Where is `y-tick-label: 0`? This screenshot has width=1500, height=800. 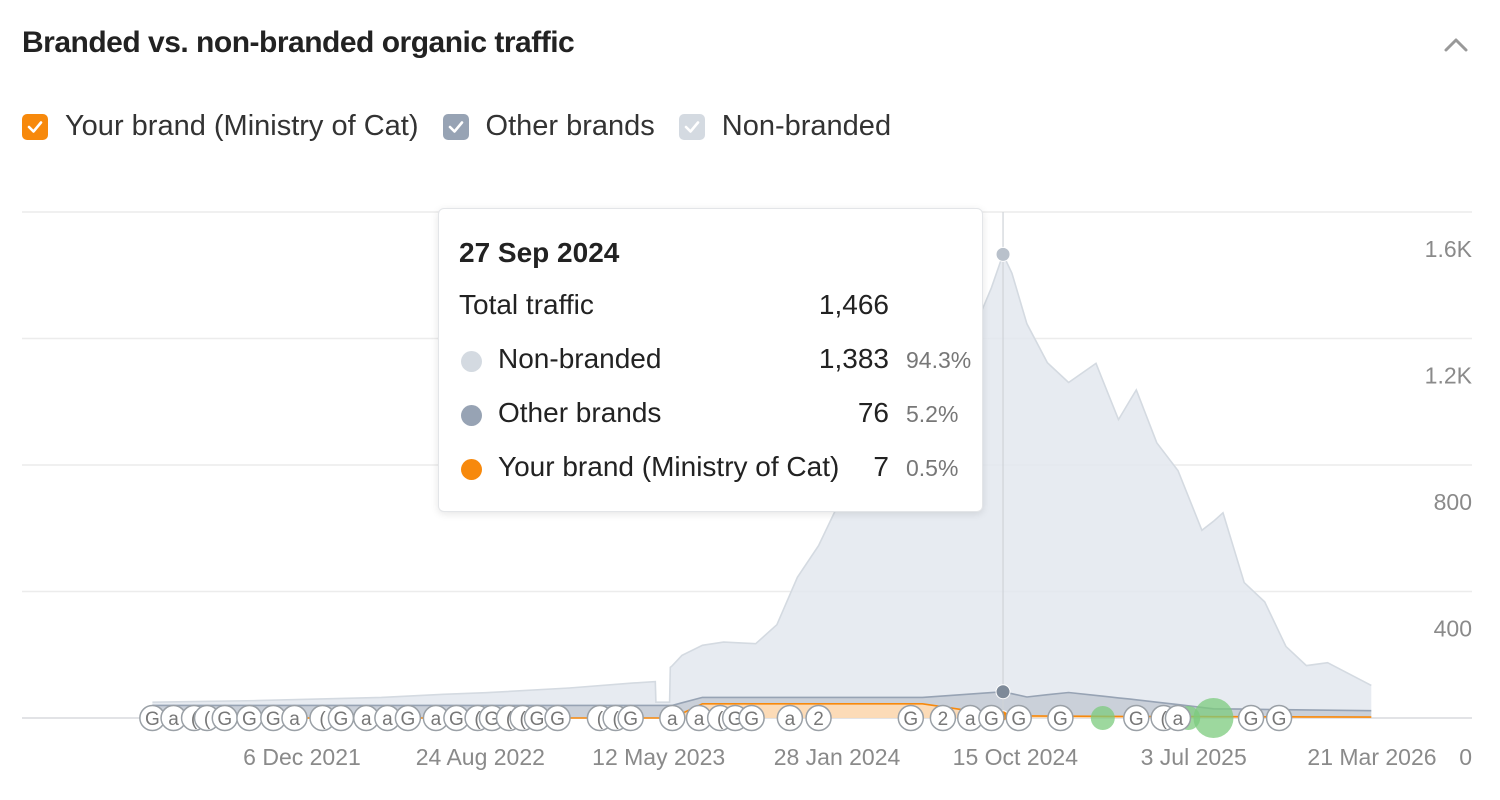
y-tick-label: 0 is located at coordinates (1465, 757).